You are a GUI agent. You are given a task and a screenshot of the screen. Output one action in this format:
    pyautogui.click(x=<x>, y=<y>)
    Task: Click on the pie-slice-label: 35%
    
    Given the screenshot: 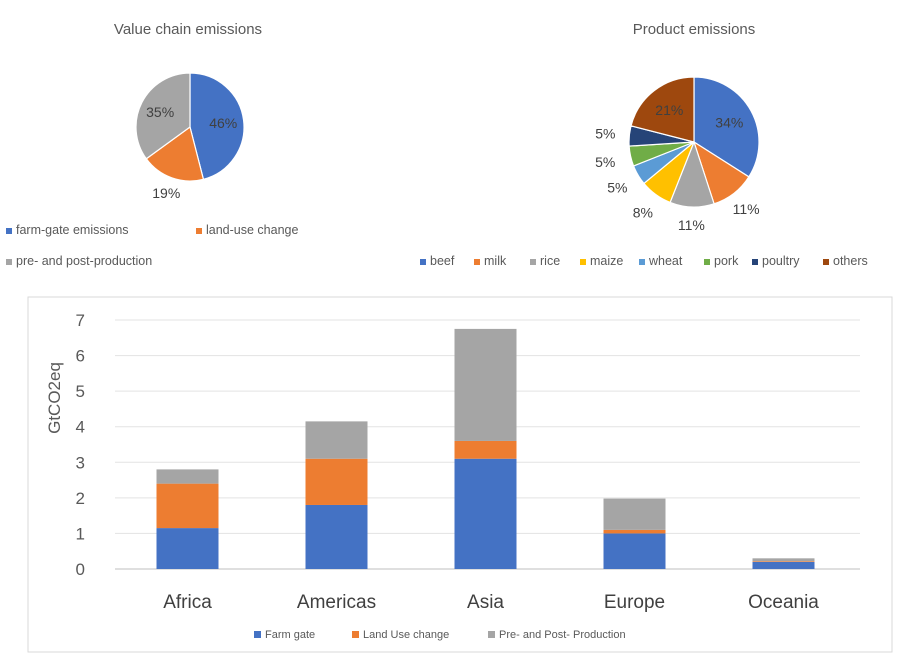 What is the action you would take?
    pyautogui.click(x=160, y=112)
    